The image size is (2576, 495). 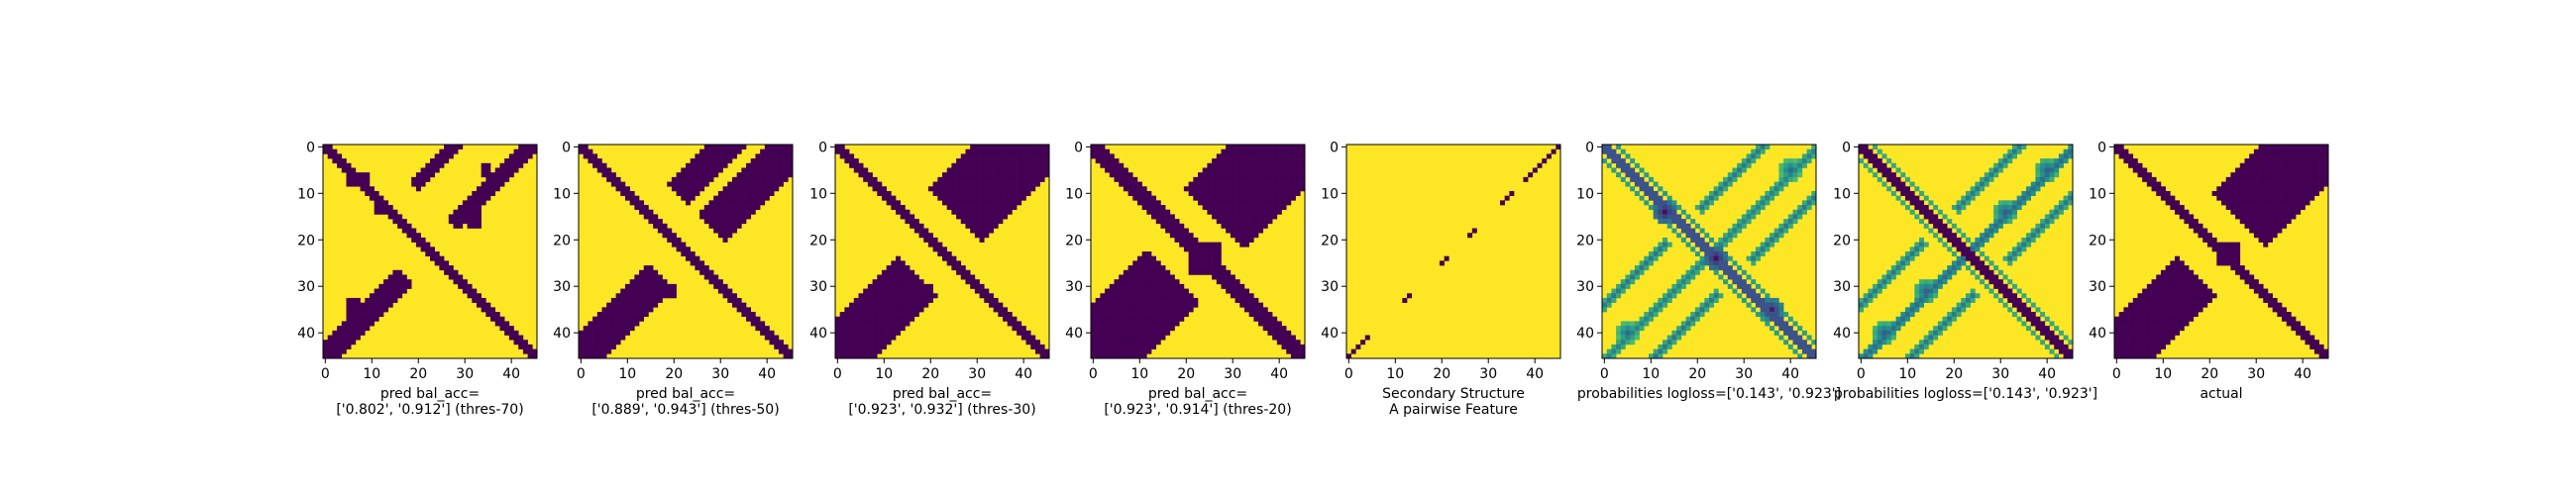 What do you see at coordinates (1198, 252) in the screenshot?
I see `axes-frame` at bounding box center [1198, 252].